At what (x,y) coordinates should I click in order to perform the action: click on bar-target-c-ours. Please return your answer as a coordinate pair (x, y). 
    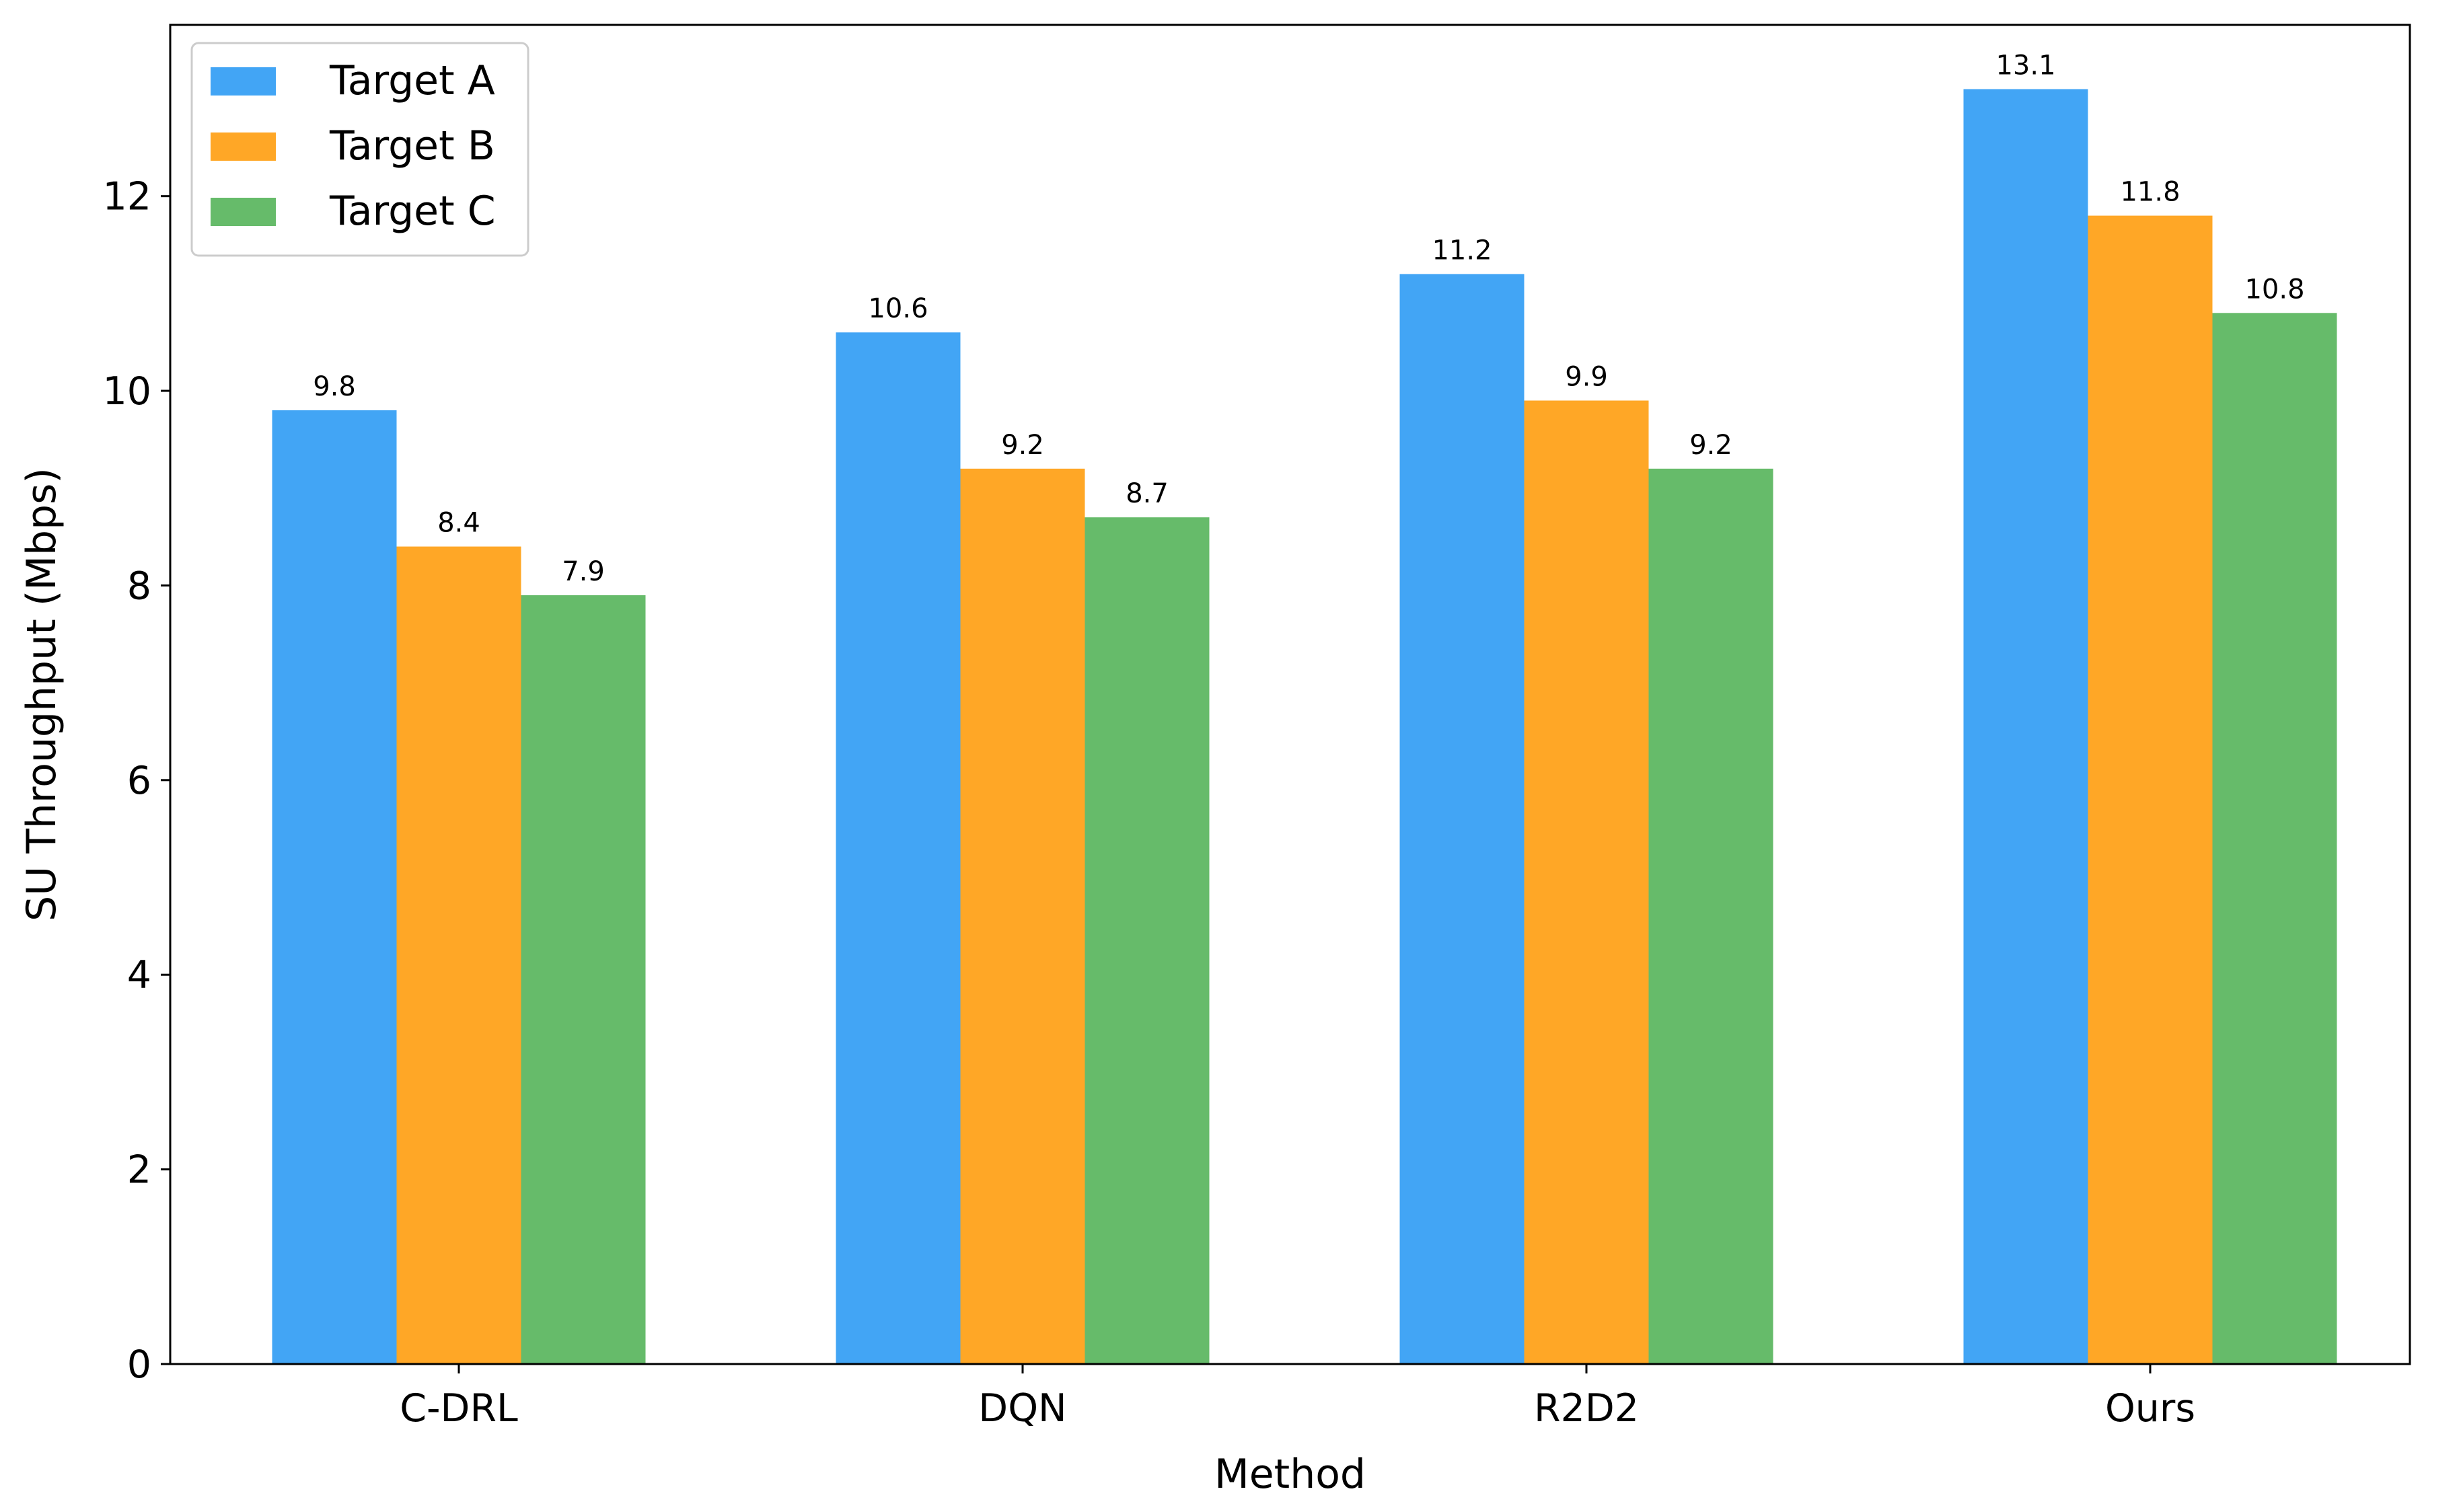
    Looking at the image, I should click on (2274, 838).